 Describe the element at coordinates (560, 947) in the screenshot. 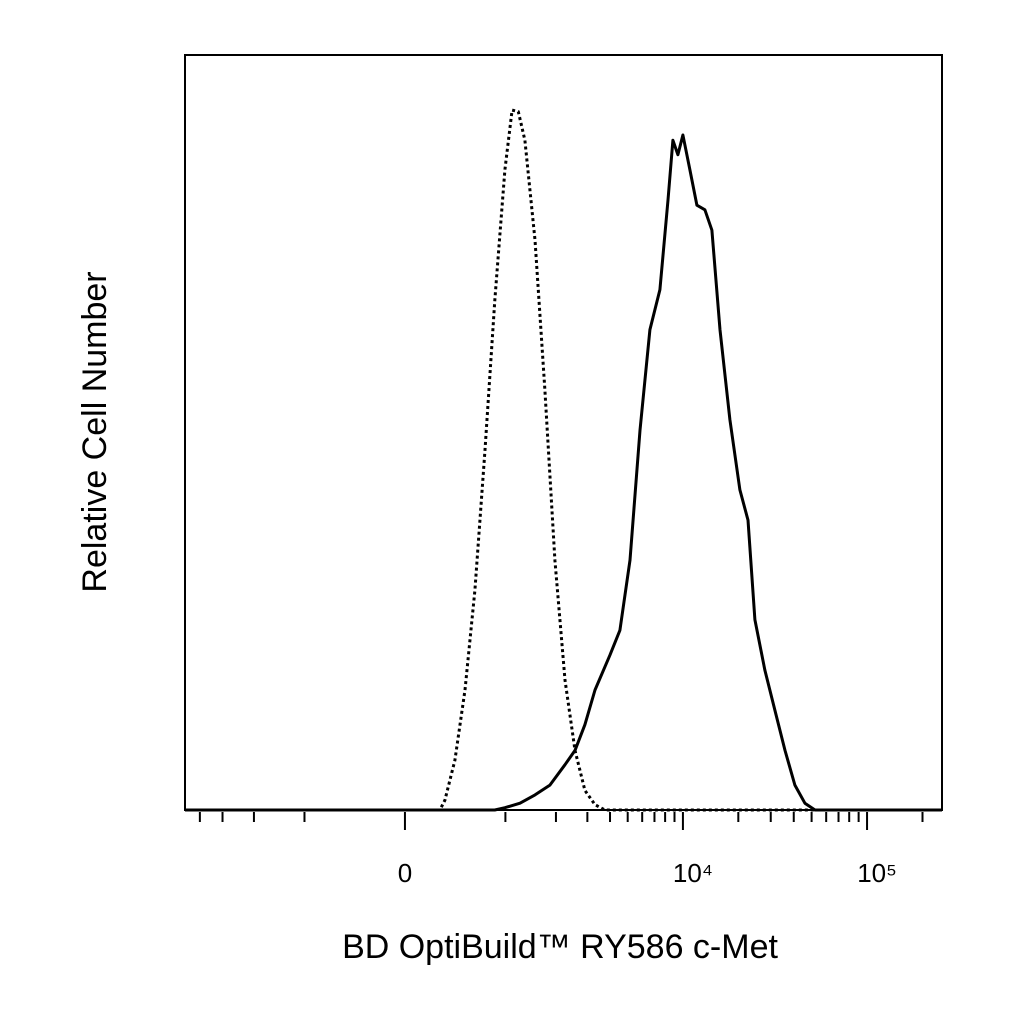

I see `x-axis-label: BD OptiBuild™ RY586 c-Met` at that location.